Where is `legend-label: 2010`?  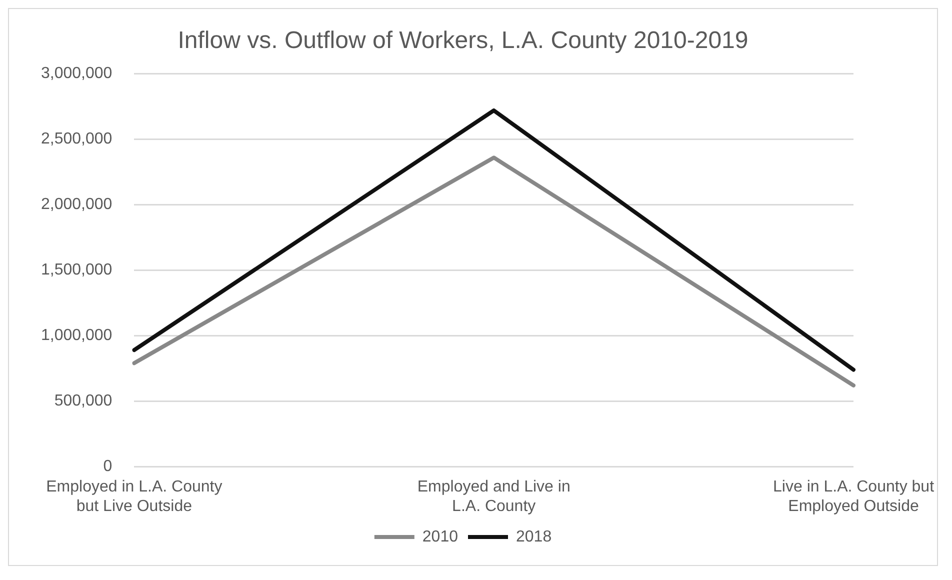 legend-label: 2010 is located at coordinates (440, 537).